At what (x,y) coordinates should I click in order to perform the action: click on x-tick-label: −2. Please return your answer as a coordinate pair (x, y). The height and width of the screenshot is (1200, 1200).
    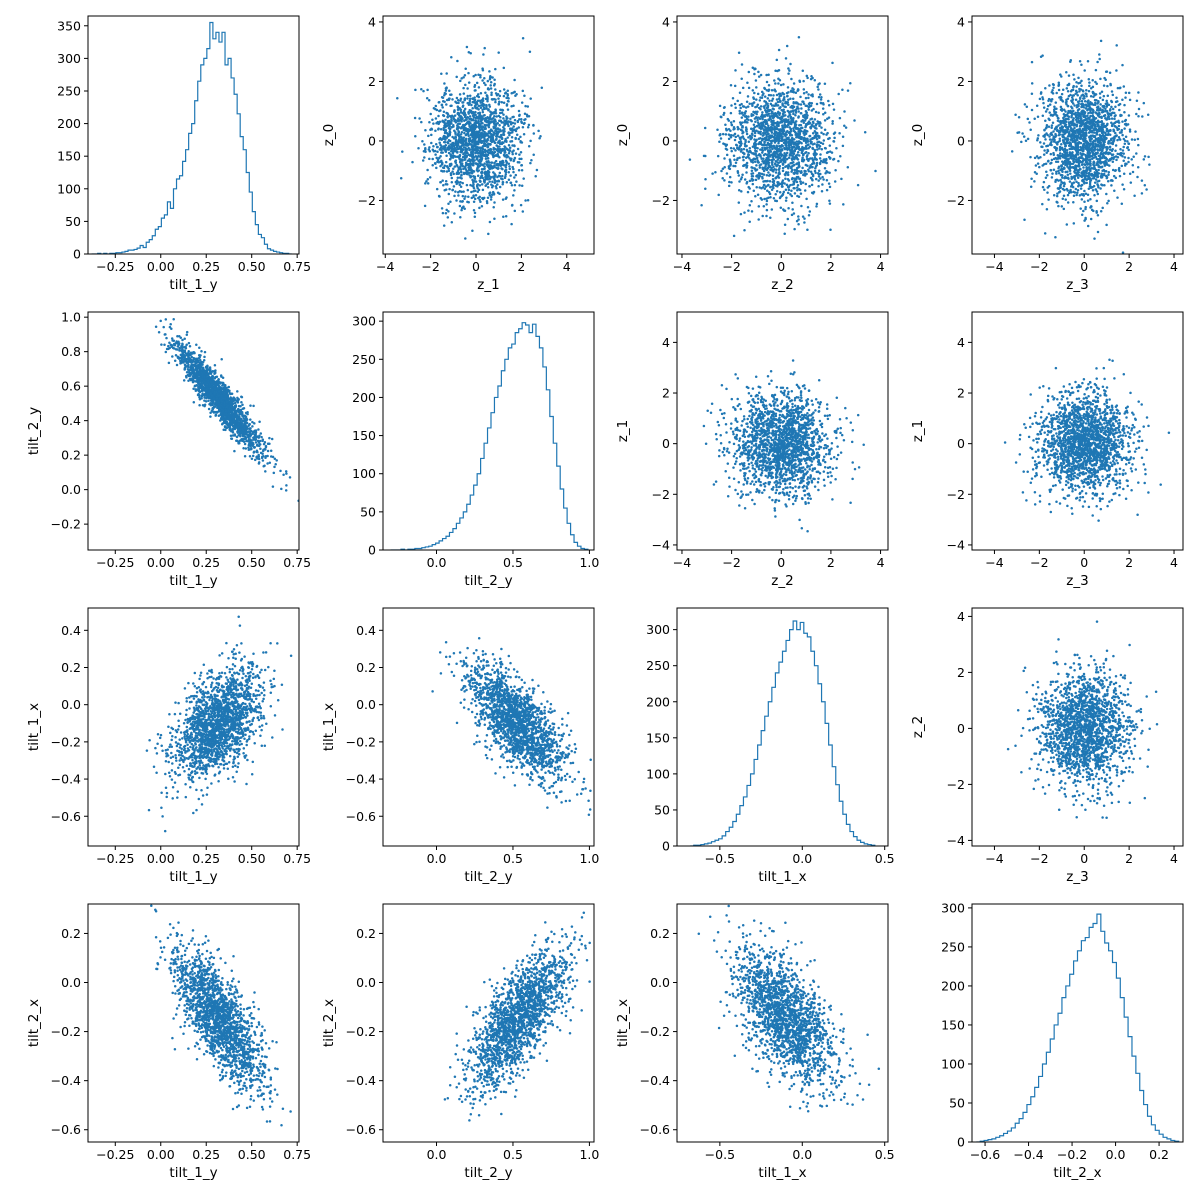
    Looking at the image, I should click on (430, 266).